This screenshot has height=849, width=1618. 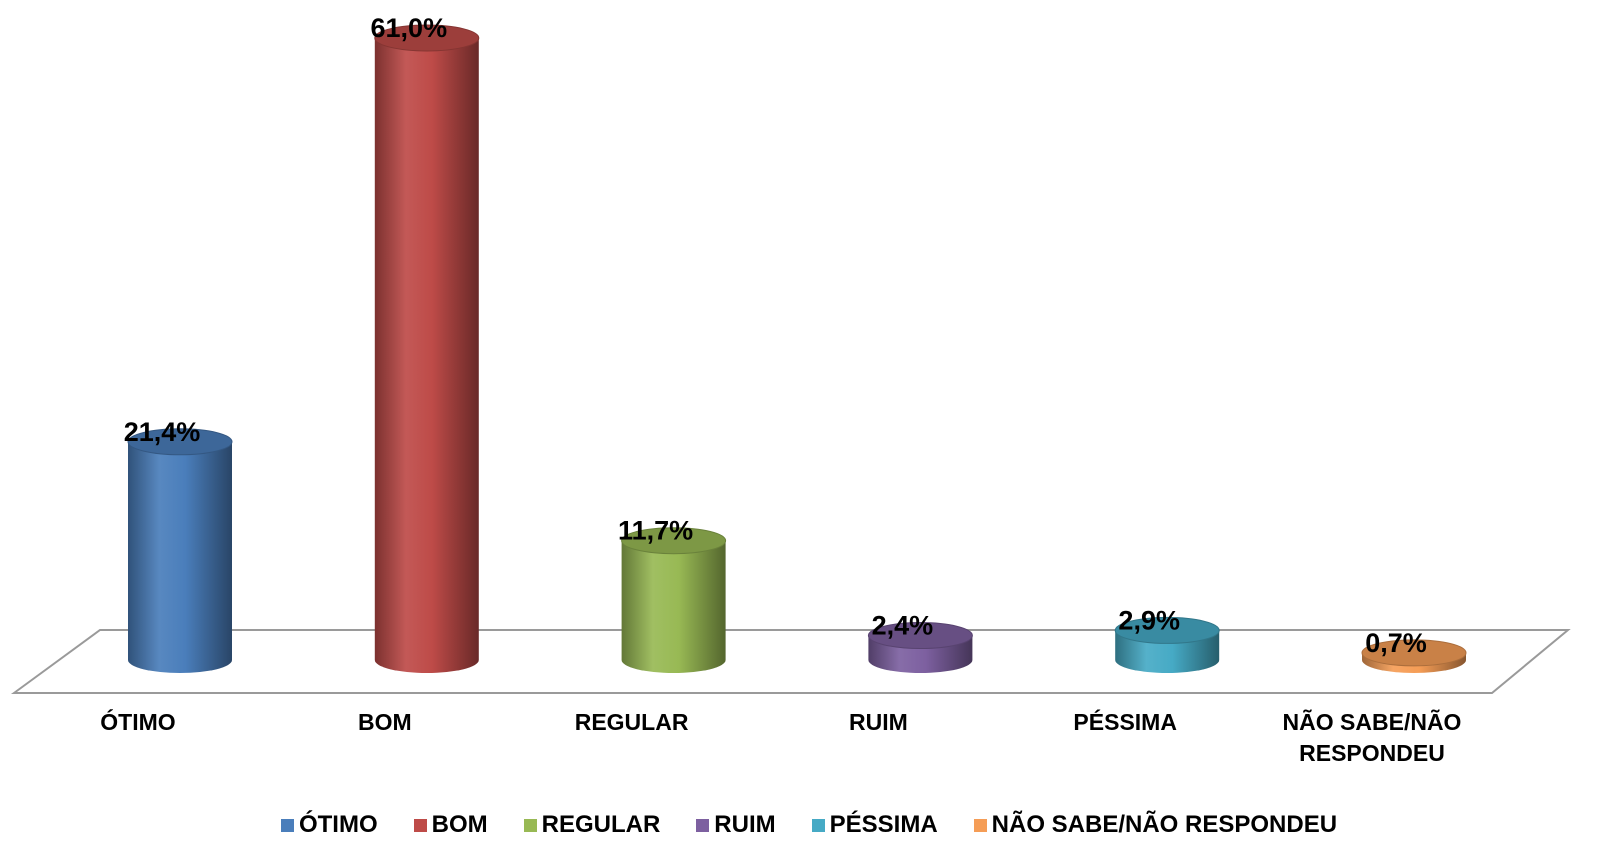 I want to click on legend-label: PÉSSIMA, so click(x=883, y=824).